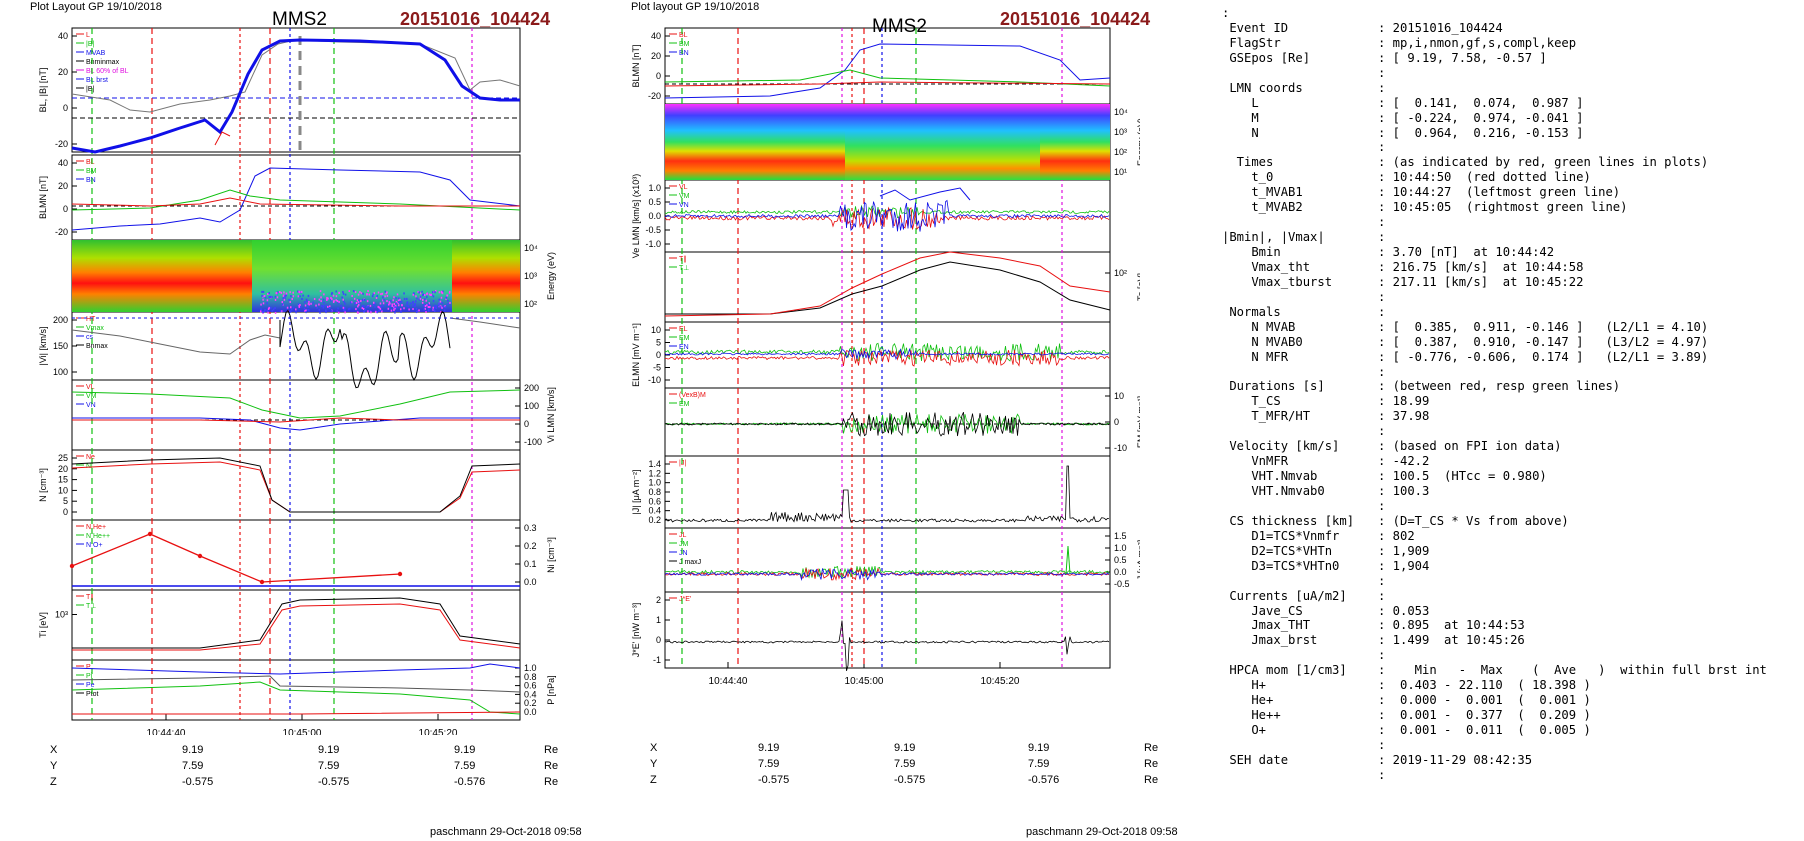 The width and height of the screenshot is (1804, 841). What do you see at coordinates (296, 76) in the screenshot?
I see `b-magnitude-trace` at bounding box center [296, 76].